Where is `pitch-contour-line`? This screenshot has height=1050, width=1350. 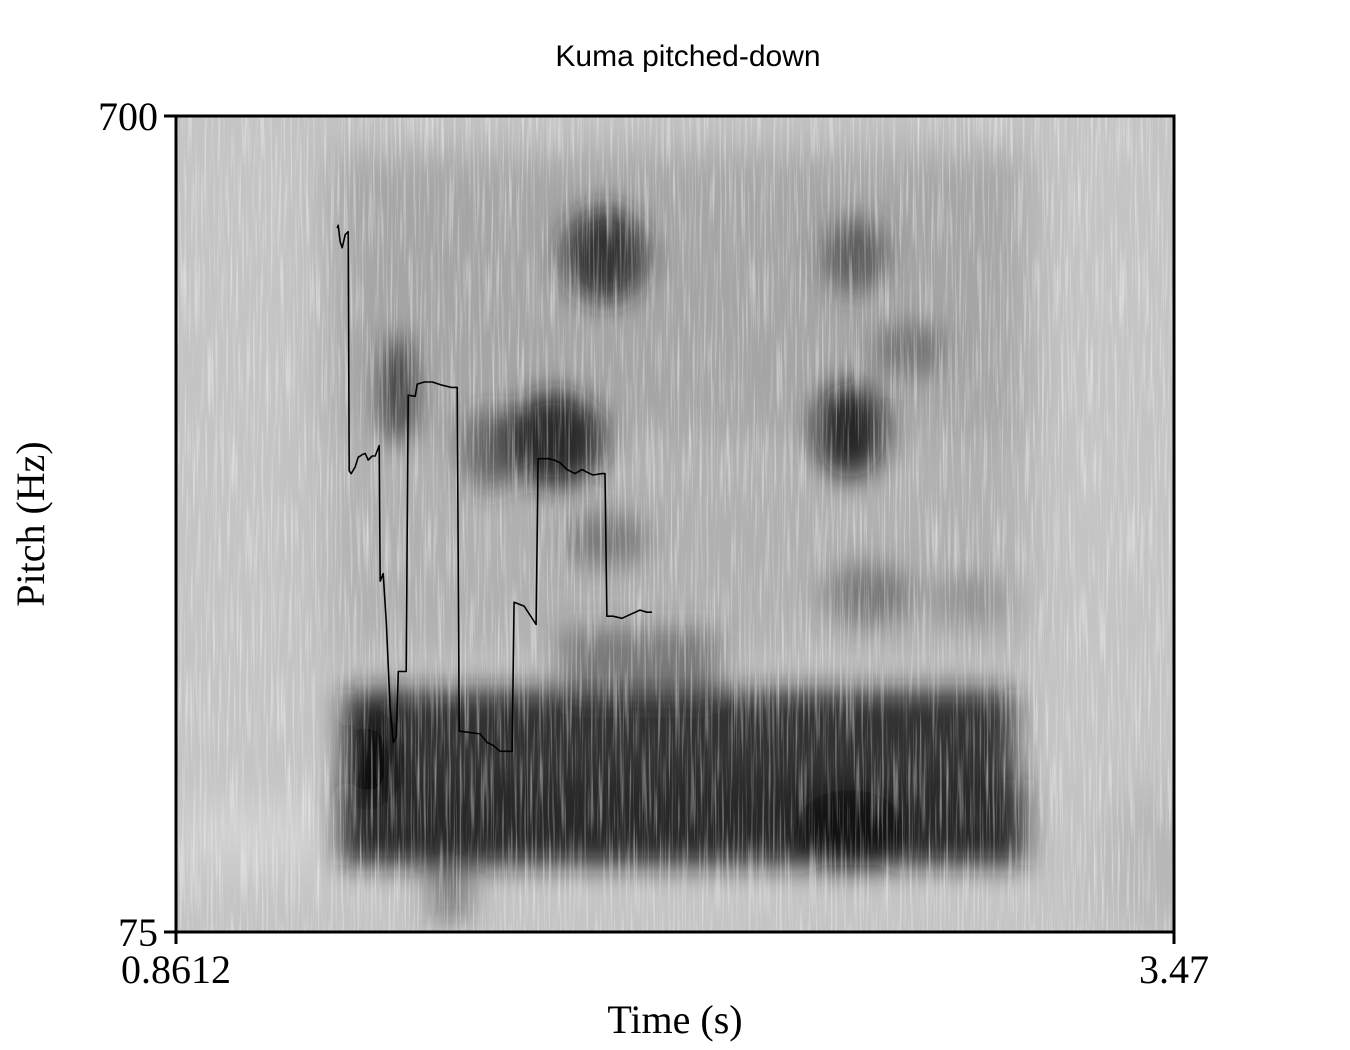
pitch-contour-line is located at coordinates (494, 488).